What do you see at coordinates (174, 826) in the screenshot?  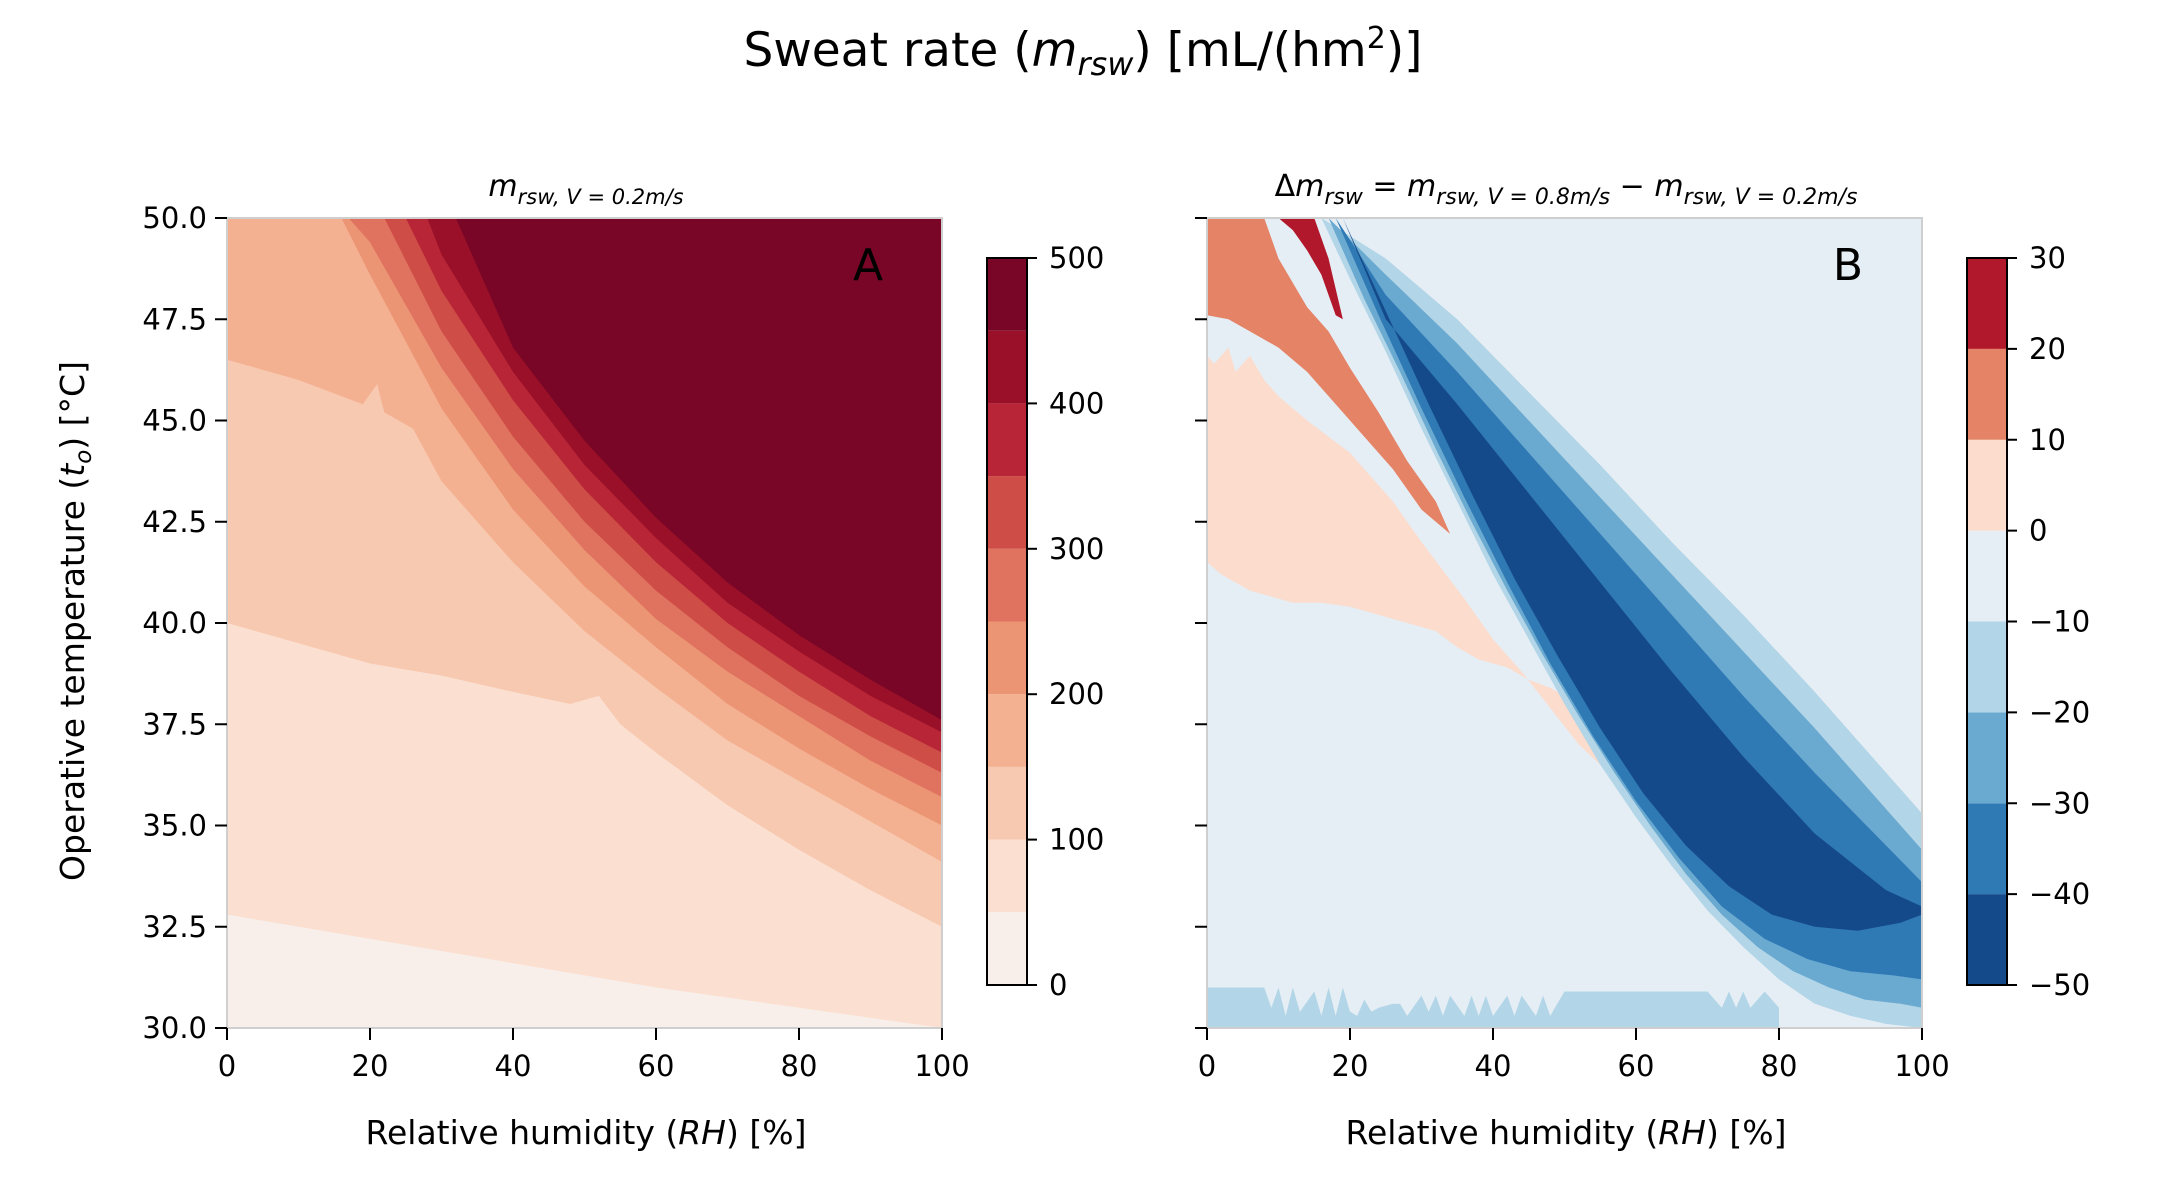 I see `y-tick-label: 35.0` at bounding box center [174, 826].